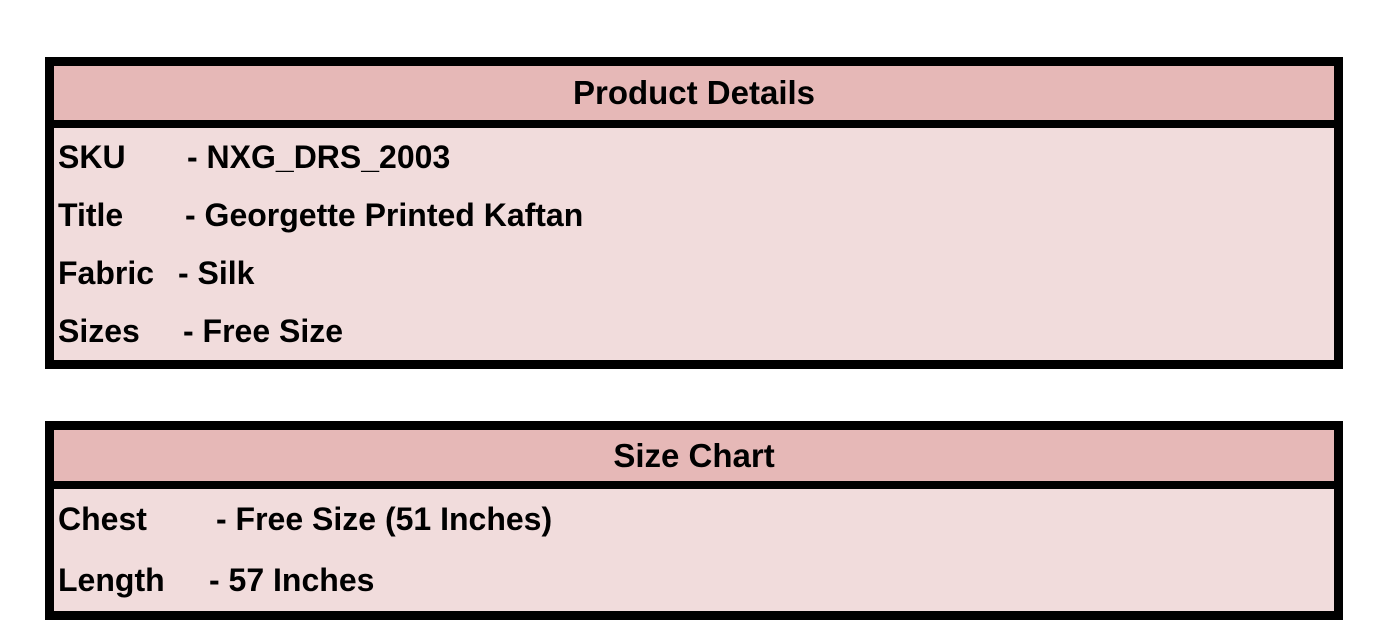 Image resolution: width=1378 pixels, height=635 pixels. What do you see at coordinates (694, 273) in the screenshot?
I see `fabric-row: Fabric - Silk` at bounding box center [694, 273].